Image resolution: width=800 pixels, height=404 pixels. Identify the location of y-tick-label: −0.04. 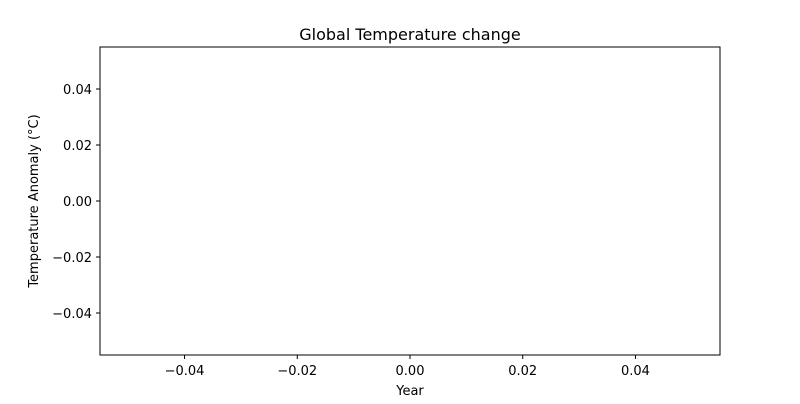
(72, 314).